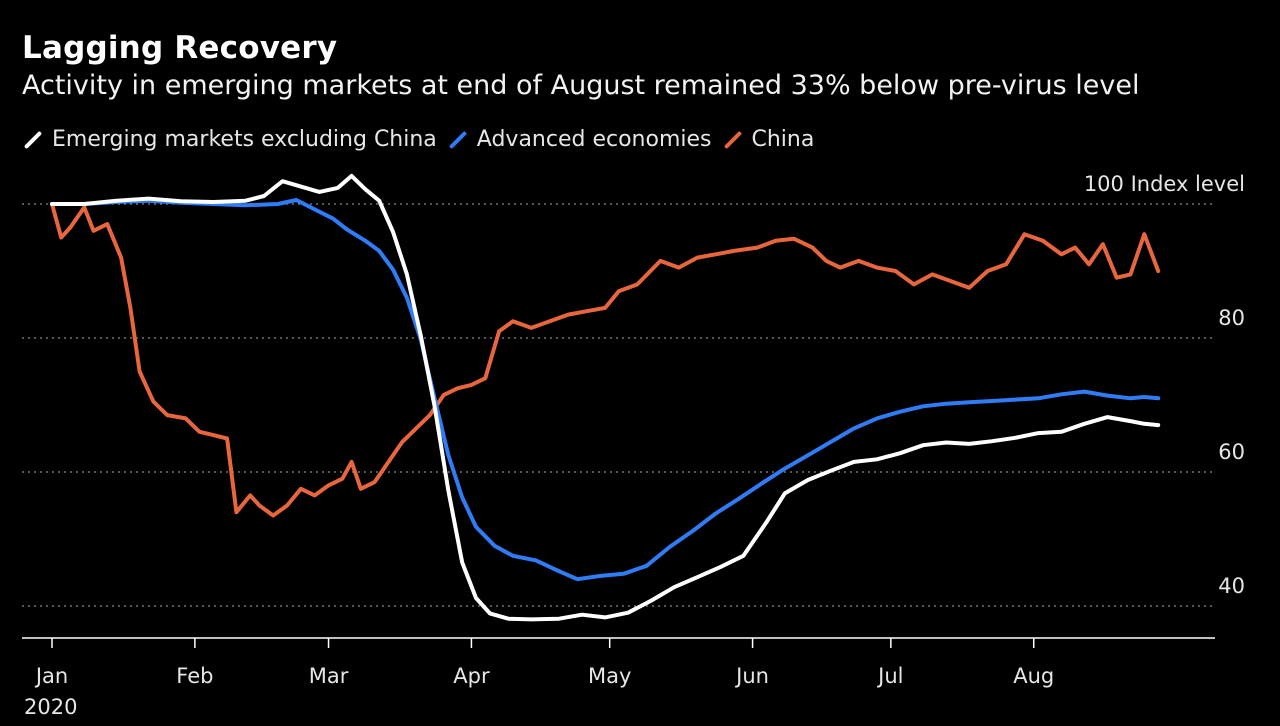 This screenshot has width=1280, height=726. What do you see at coordinates (609, 676) in the screenshot?
I see `x-tick-label-may: May` at bounding box center [609, 676].